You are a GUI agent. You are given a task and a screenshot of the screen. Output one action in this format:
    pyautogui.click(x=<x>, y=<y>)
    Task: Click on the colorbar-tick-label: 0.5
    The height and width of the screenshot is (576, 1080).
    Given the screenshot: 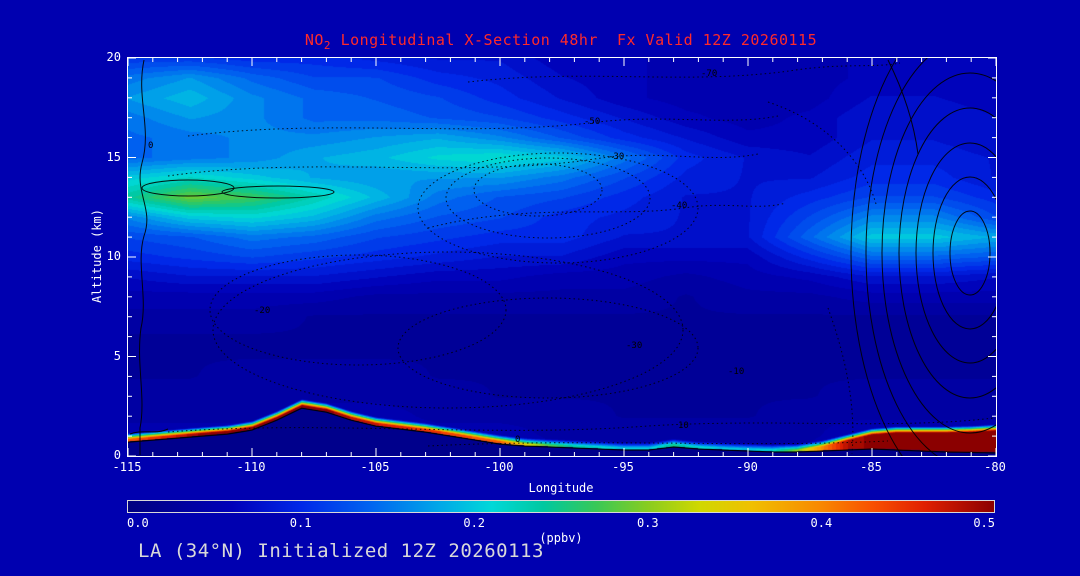 What is the action you would take?
    pyautogui.click(x=984, y=523)
    